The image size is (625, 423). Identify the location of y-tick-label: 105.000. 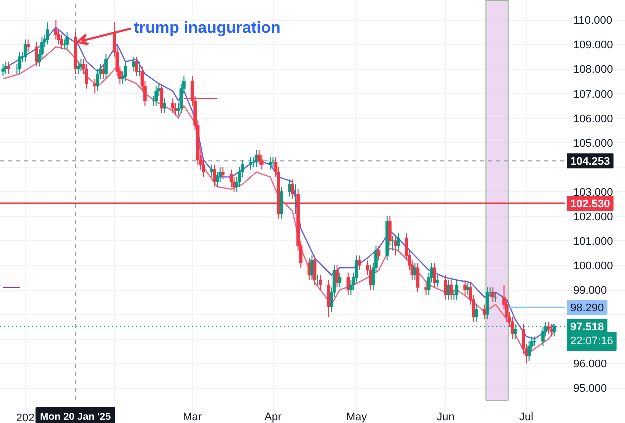
(594, 144).